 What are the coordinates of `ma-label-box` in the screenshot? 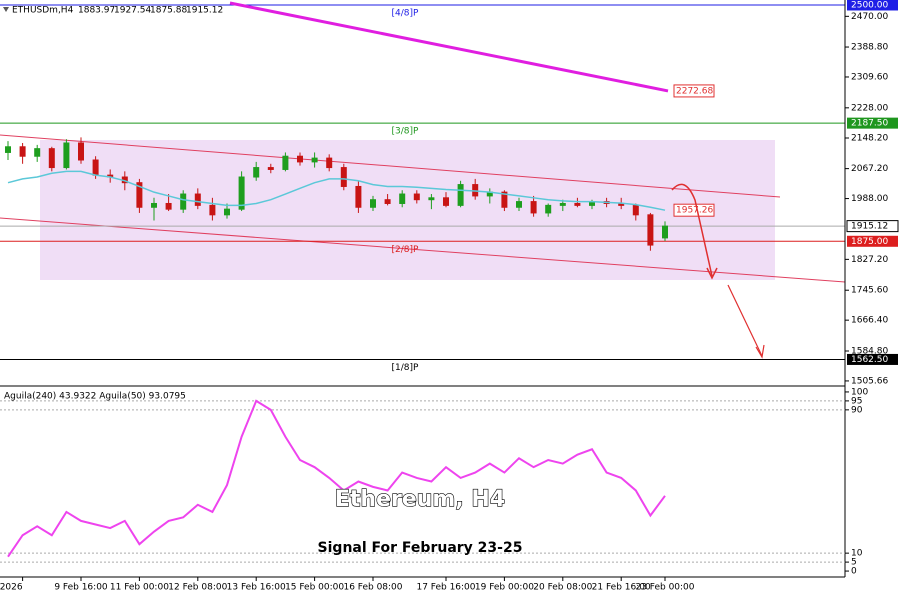 It's located at (694, 210).